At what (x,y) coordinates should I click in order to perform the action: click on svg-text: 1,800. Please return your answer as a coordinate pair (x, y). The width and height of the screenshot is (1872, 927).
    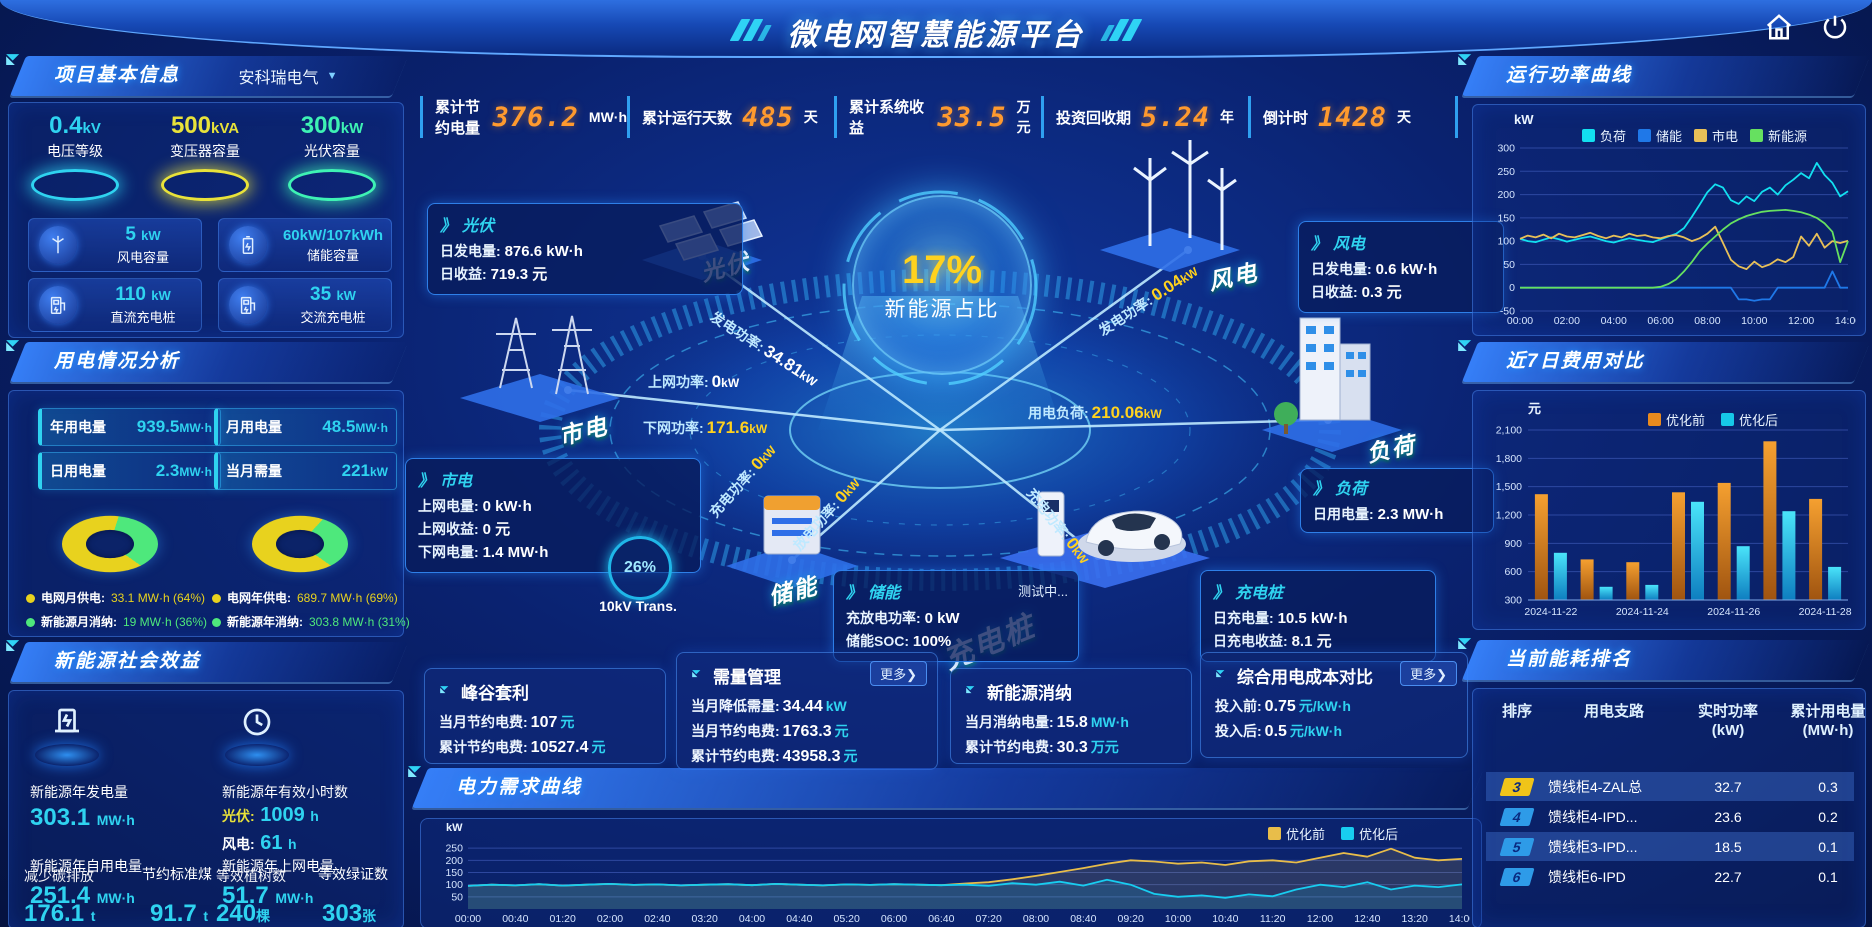
    Looking at the image, I should click on (1509, 459).